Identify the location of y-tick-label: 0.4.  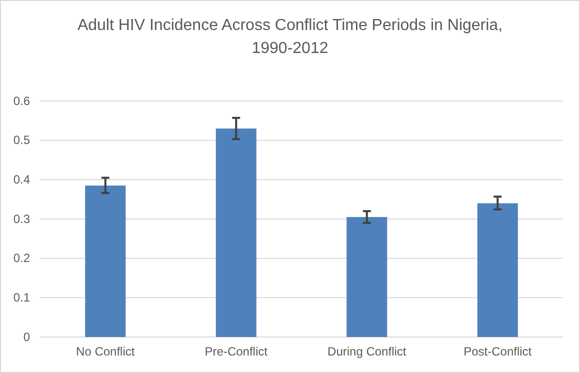
(21, 179).